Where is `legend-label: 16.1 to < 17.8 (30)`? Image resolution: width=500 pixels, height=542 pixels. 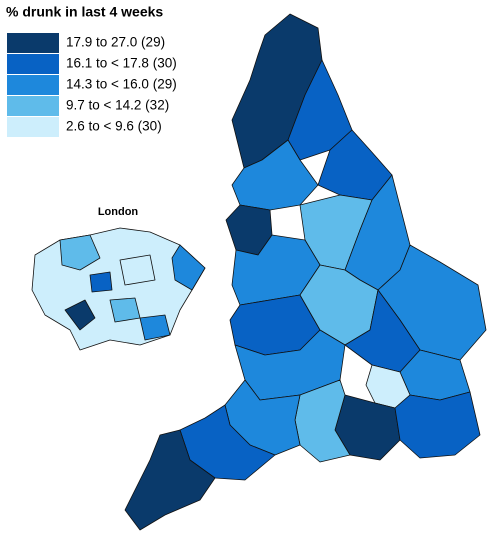
legend-label: 16.1 to < 17.8 (30) is located at coordinates (121, 63).